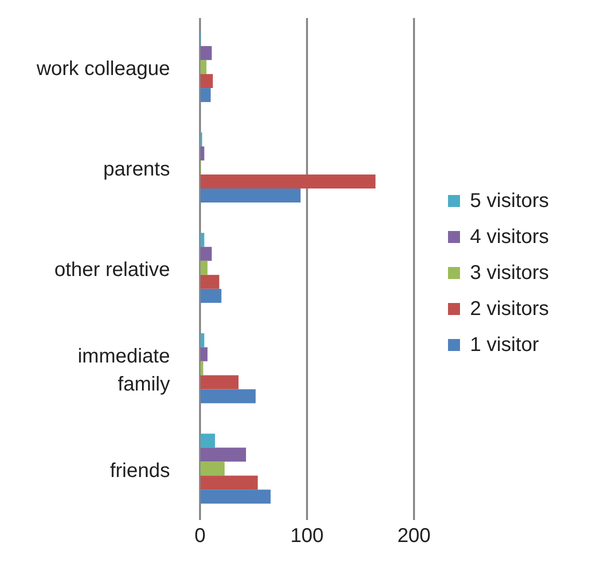 This screenshot has width=589, height=568. Describe the element at coordinates (124, 370) in the screenshot. I see `y-tick-label: immediate family` at that location.